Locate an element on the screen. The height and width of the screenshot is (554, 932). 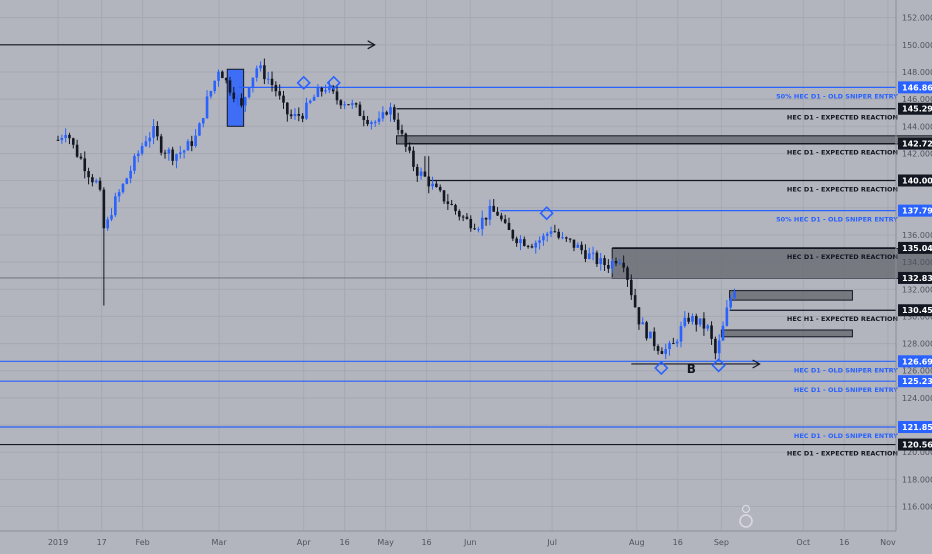
x-tick-label: Feb is located at coordinates (143, 542).